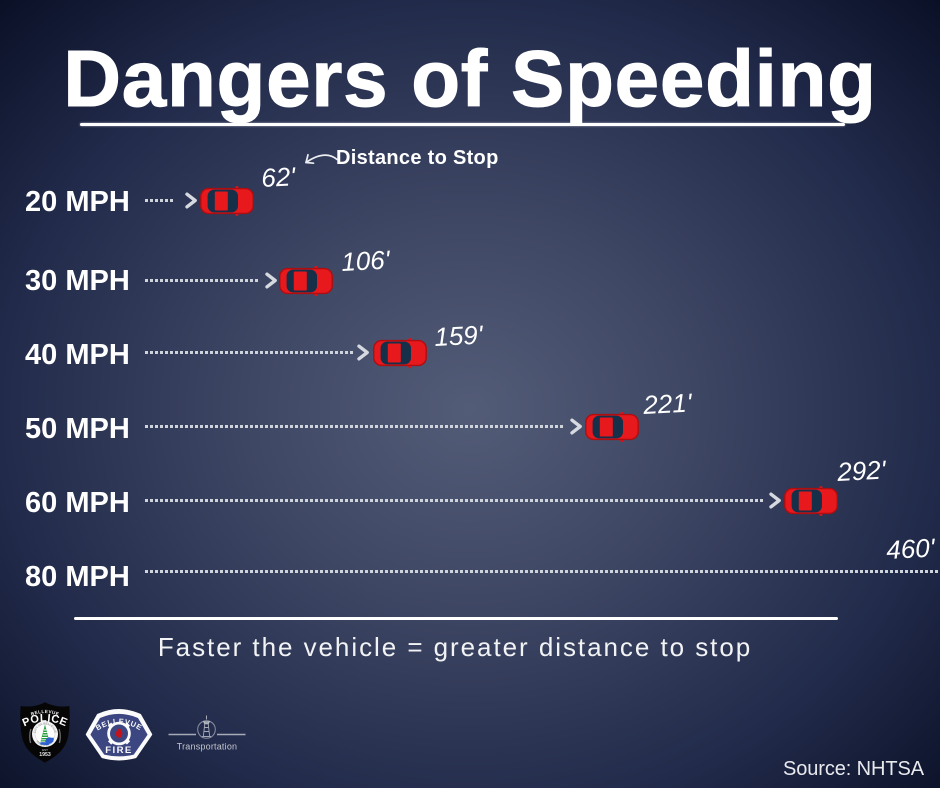 The width and height of the screenshot is (940, 788). I want to click on svg-text: EST, so click(45, 750).